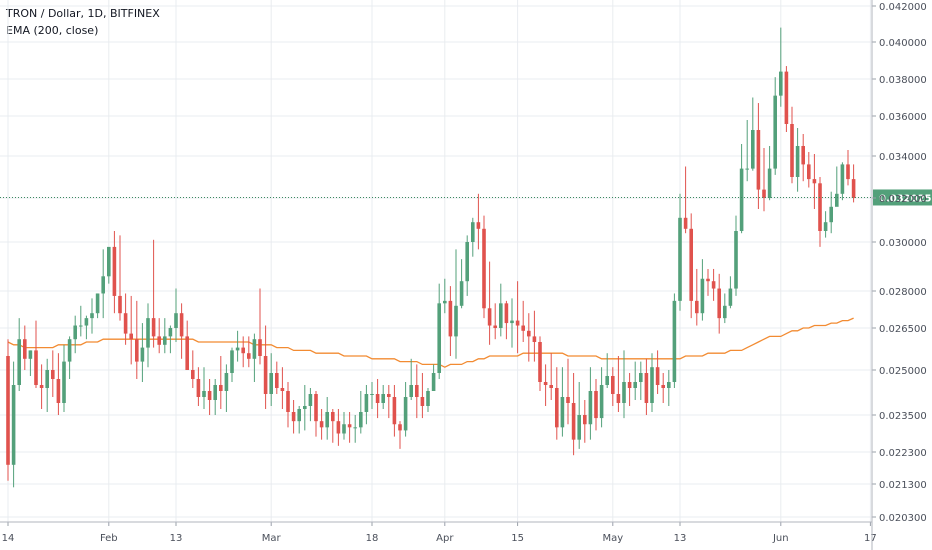 The image size is (932, 550). I want to click on y-tick-label: 0.032000, so click(903, 199).